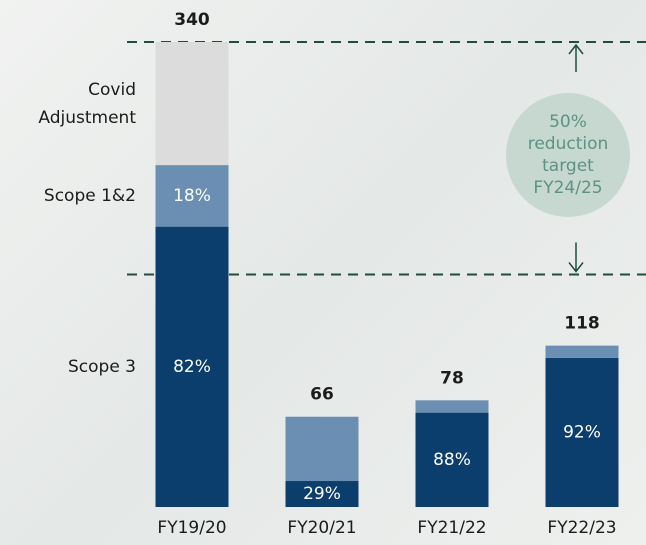 The image size is (646, 545). I want to click on annotation-line: FY24/25, so click(568, 188).